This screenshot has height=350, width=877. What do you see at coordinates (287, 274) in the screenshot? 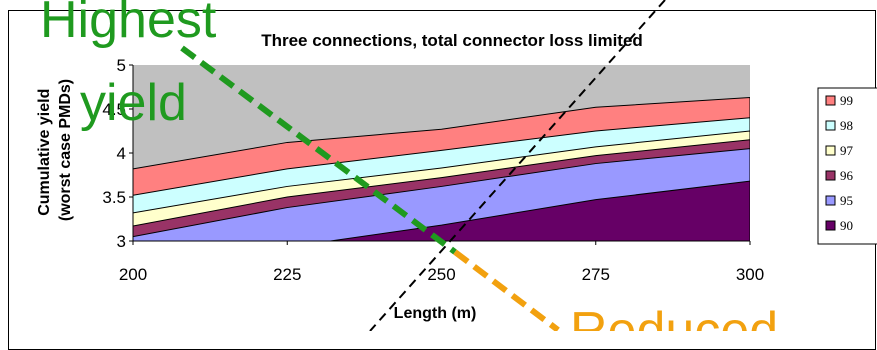
I see `x-tick-label: 225` at bounding box center [287, 274].